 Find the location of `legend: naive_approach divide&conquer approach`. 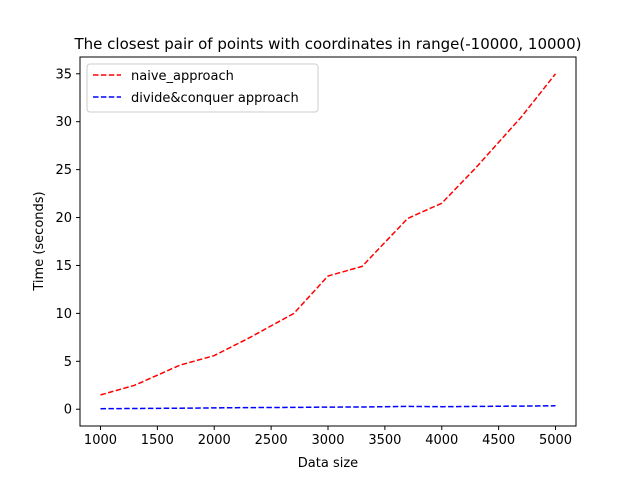

legend: naive_approach divide&conquer approach is located at coordinates (202, 88).